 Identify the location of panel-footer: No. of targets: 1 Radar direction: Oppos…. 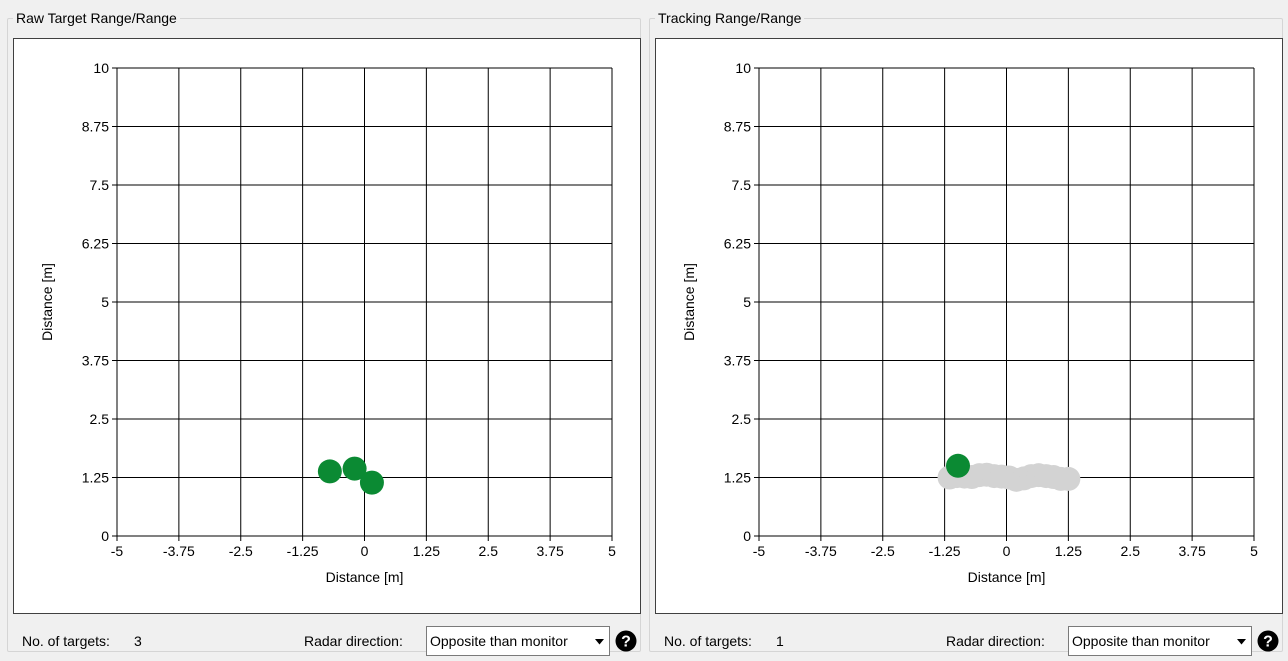
(967, 641).